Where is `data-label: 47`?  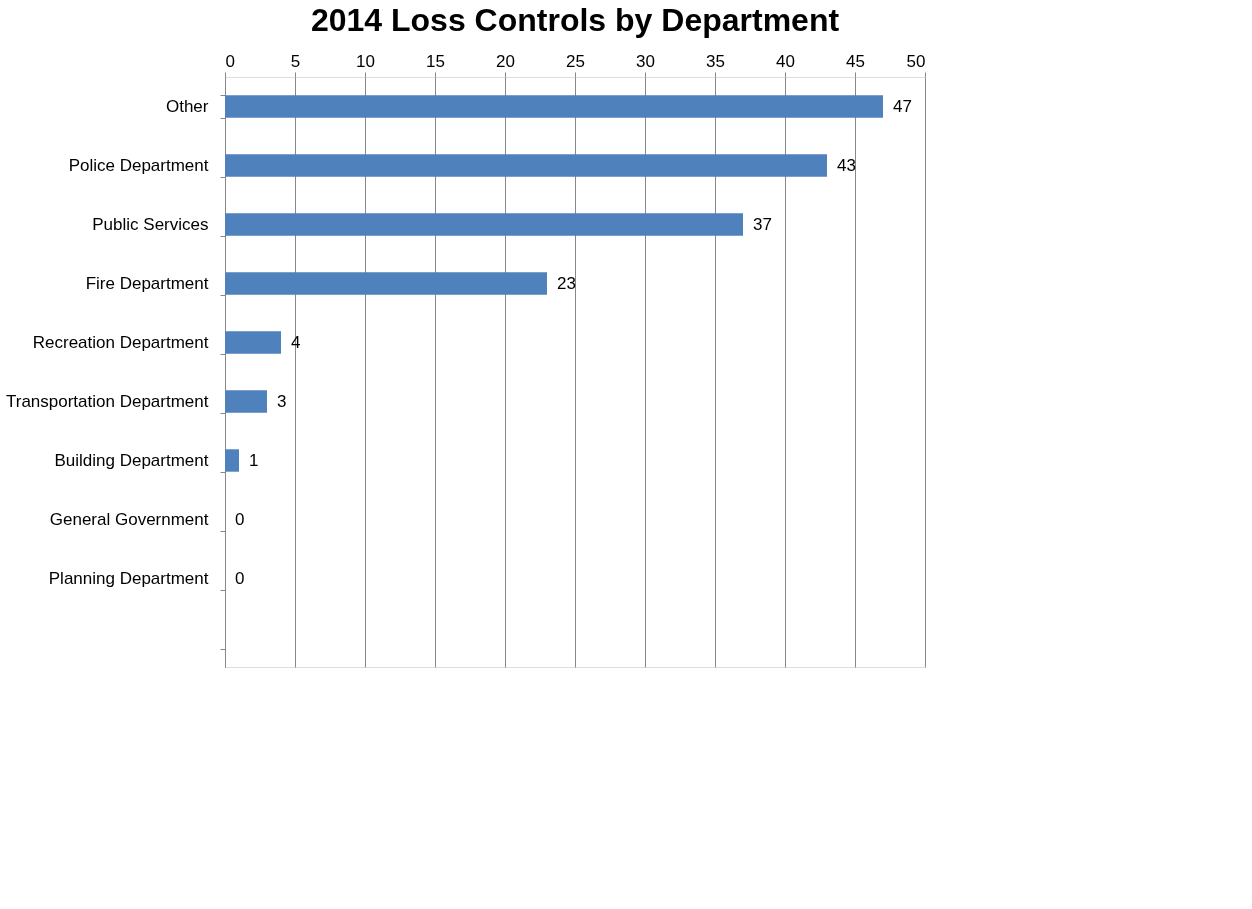
data-label: 47 is located at coordinates (902, 106).